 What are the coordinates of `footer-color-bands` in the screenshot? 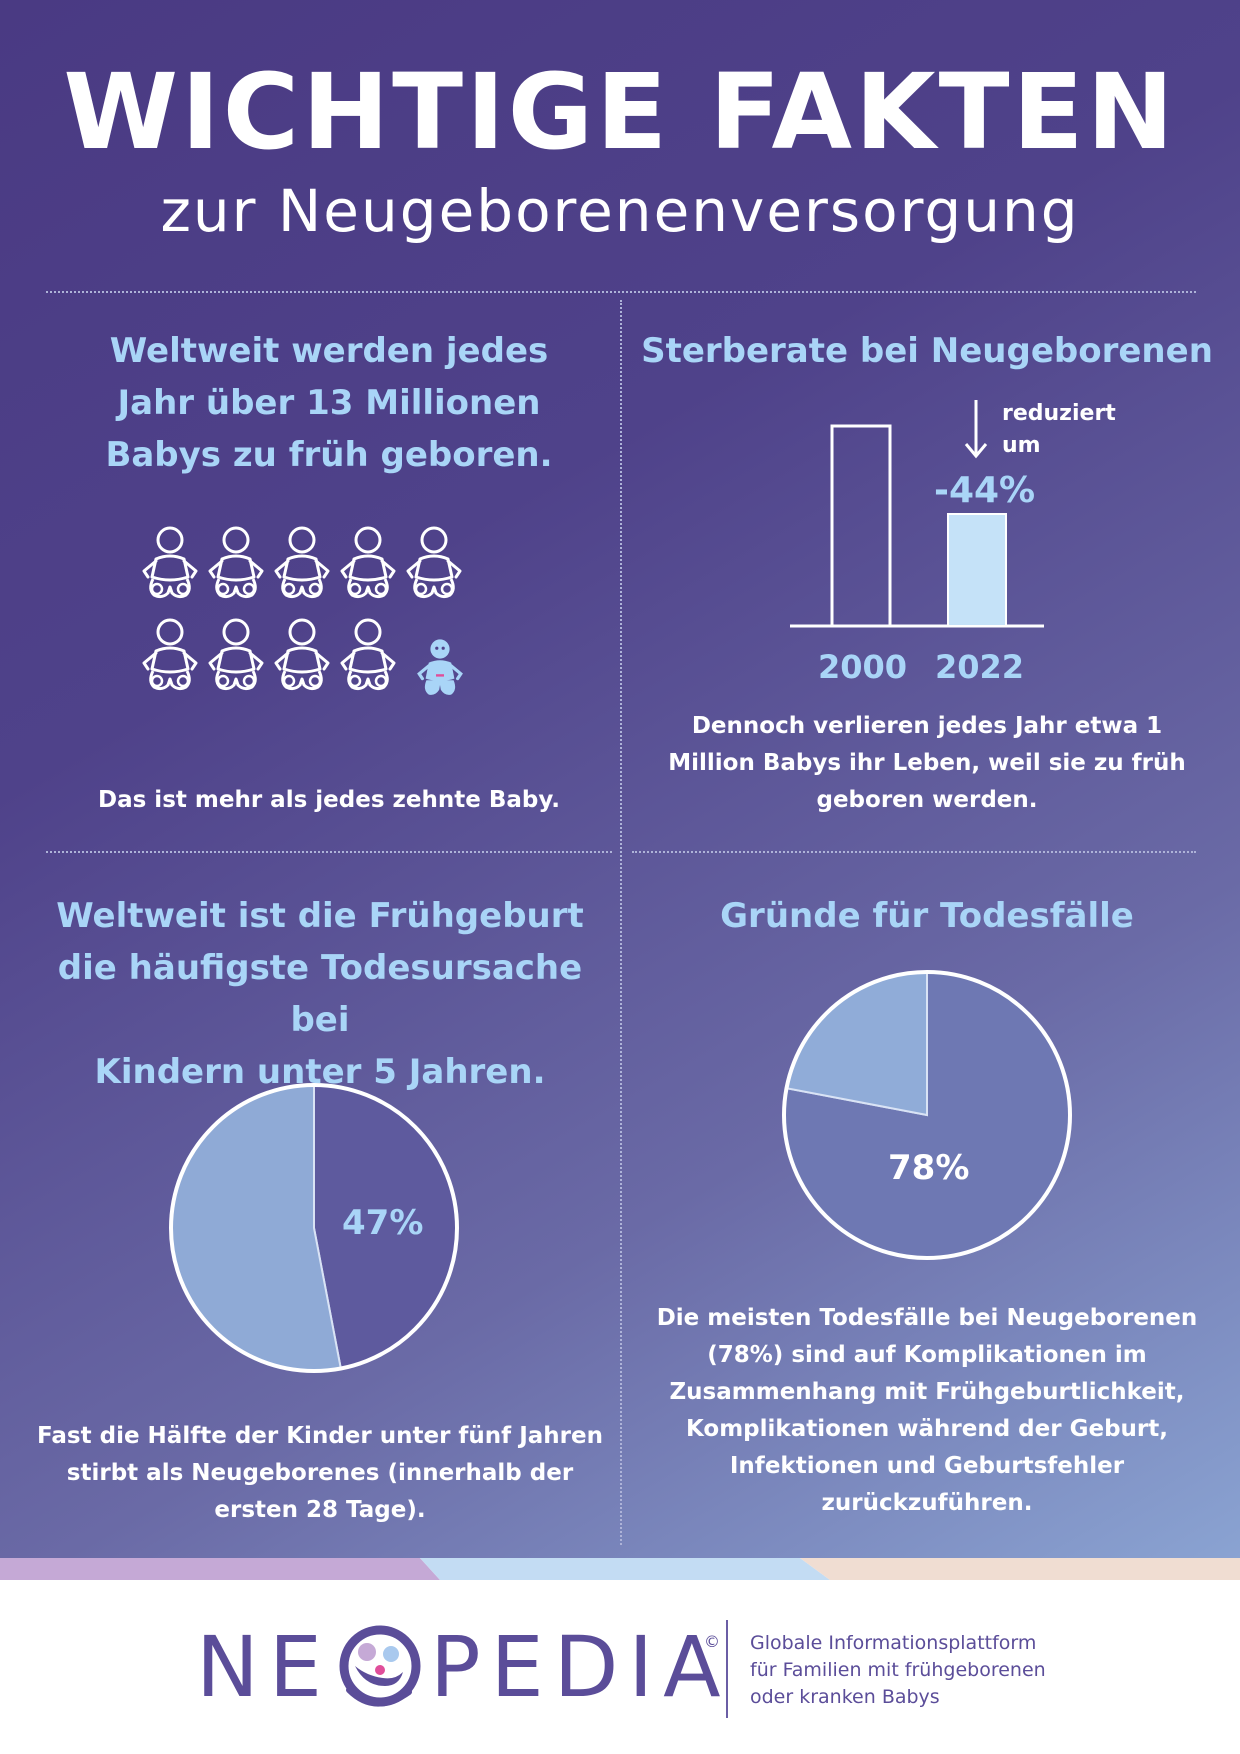 It's located at (620, 1569).